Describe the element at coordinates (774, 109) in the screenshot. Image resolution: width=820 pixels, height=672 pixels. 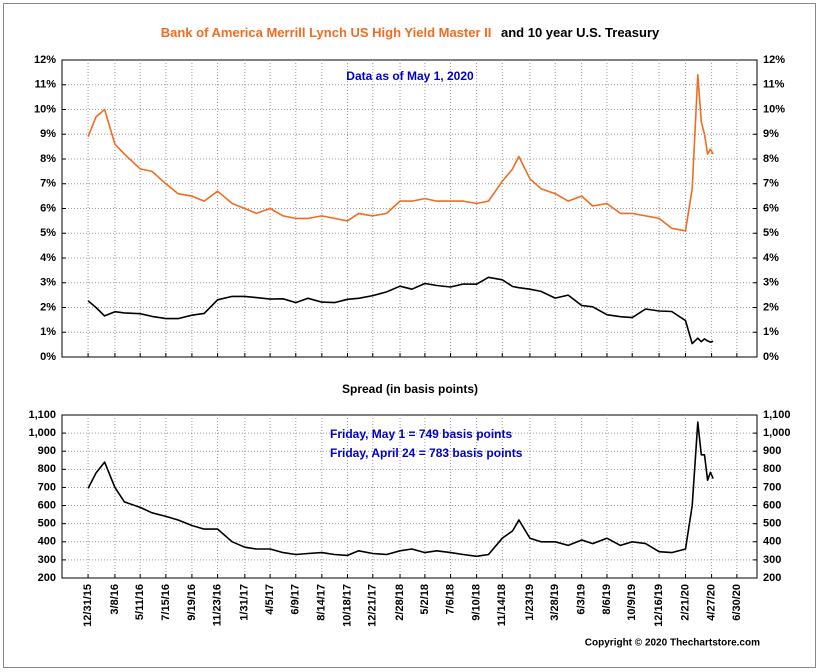
I see `y2-tick-label: 10%` at that location.